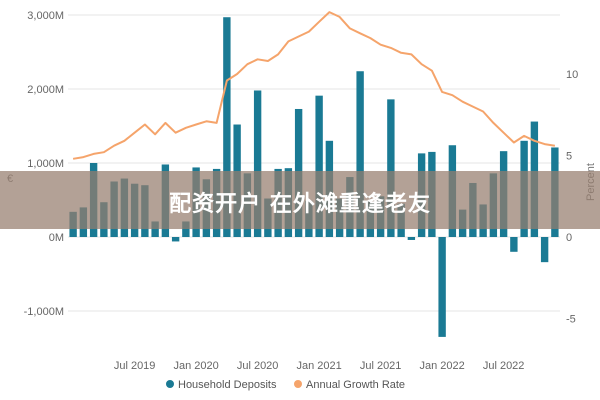 Image resolution: width=600 pixels, height=400 pixels. I want to click on y-left-tick-label: 0M, so click(56, 238).